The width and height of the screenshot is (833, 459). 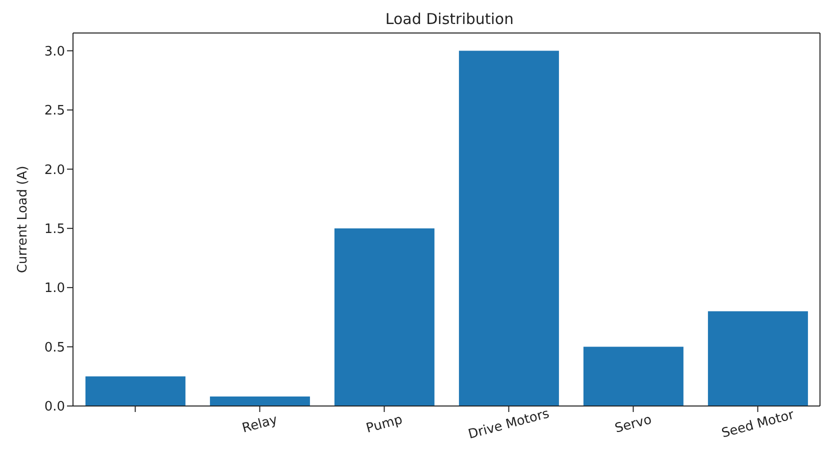 I want to click on x-tick-label: Relay, so click(x=260, y=424).